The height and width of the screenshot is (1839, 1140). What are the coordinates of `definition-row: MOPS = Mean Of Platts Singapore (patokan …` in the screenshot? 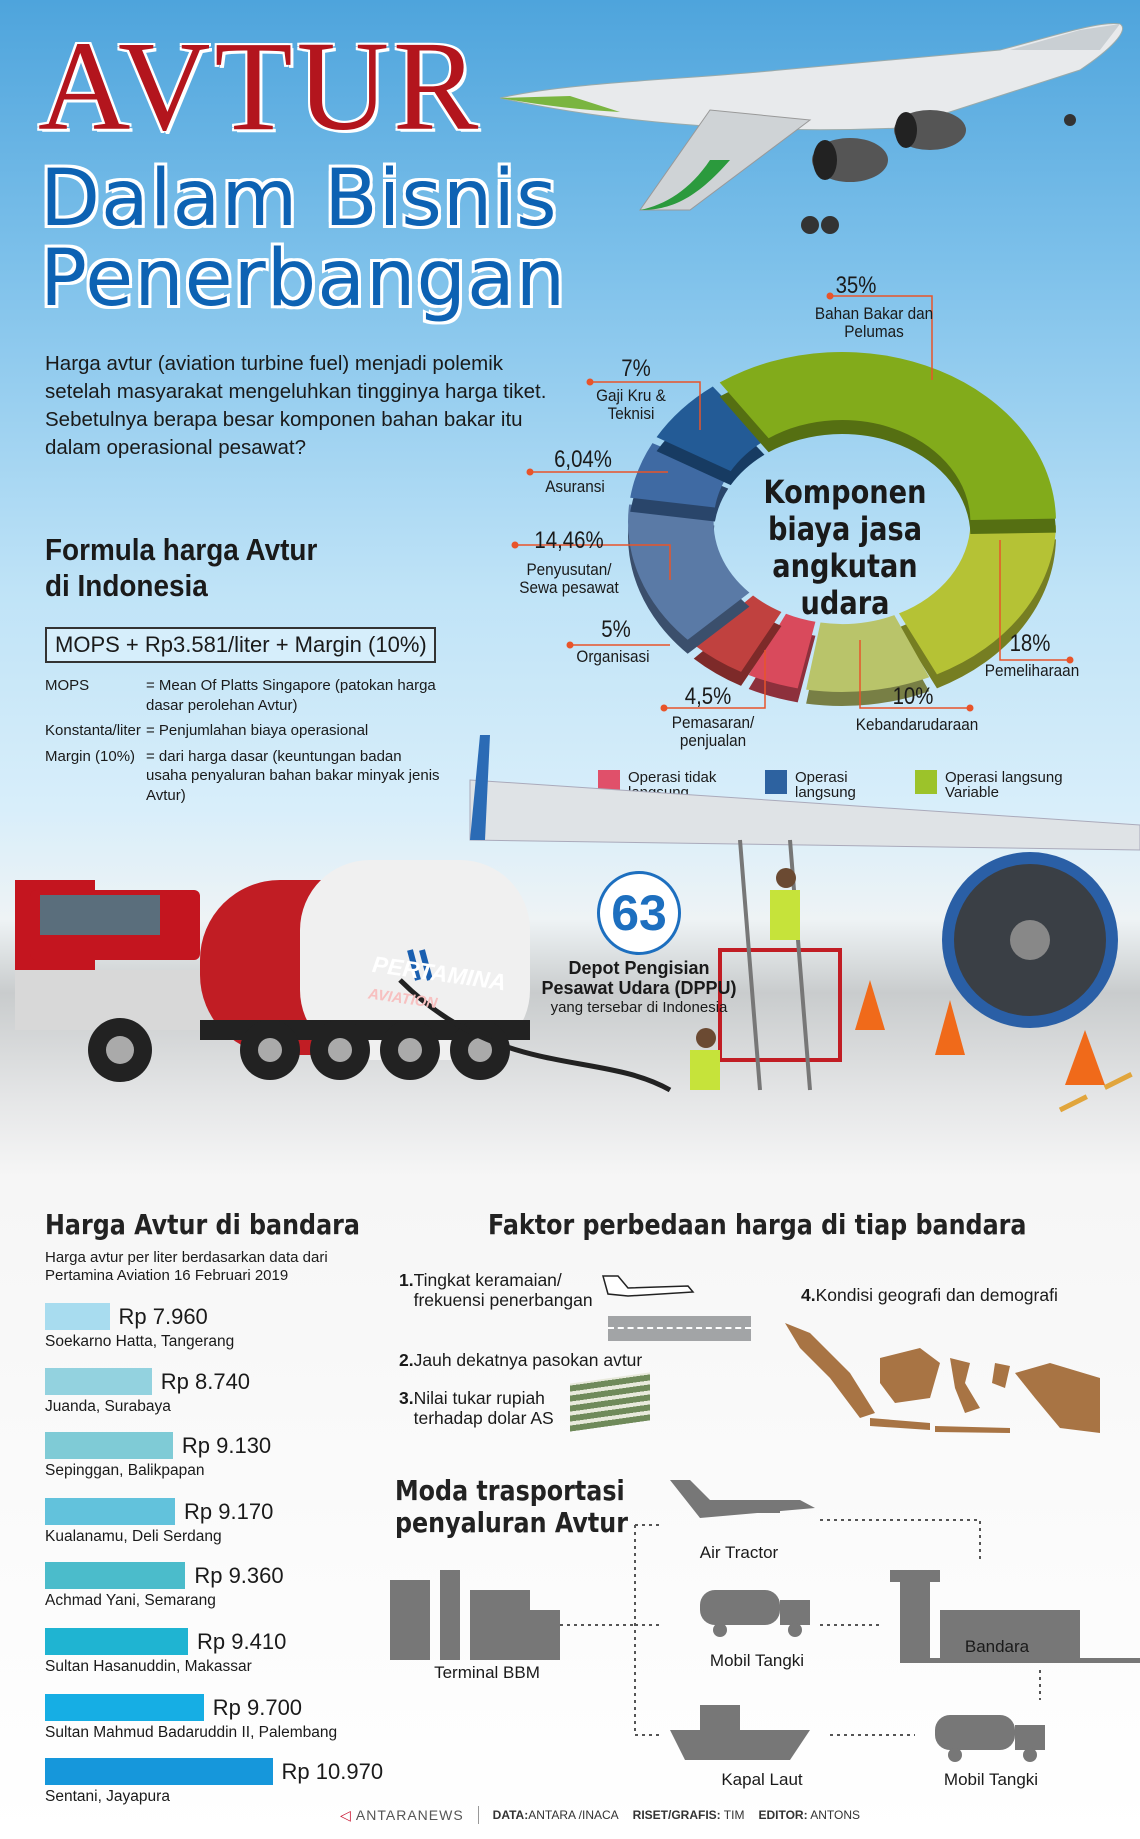 It's located at (245, 695).